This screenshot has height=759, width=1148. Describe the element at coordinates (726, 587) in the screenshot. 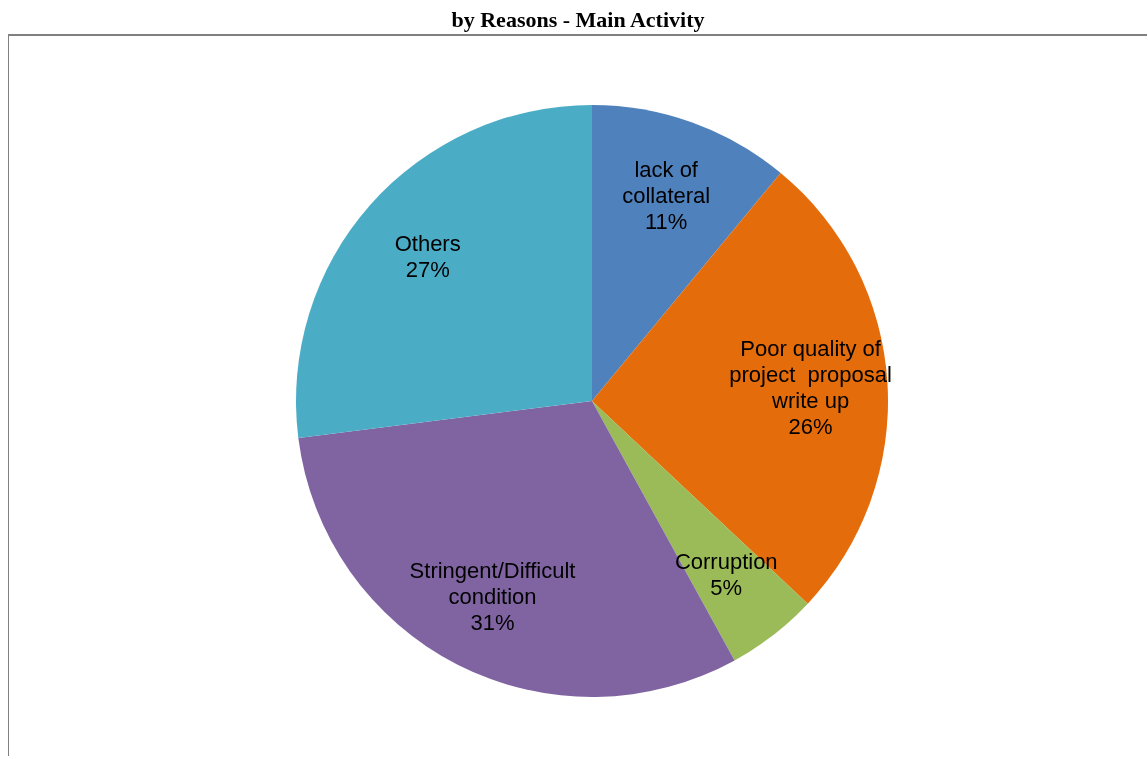

I see `data-label: 5%` at that location.